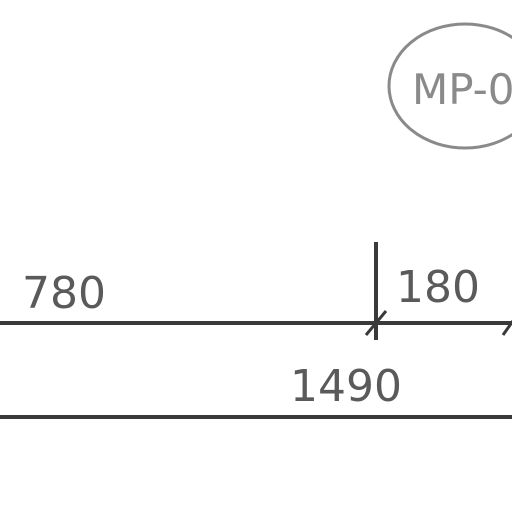 Image resolution: width=512 pixels, height=512 pixels. I want to click on dimension-value-1490: 1490, so click(346, 386).